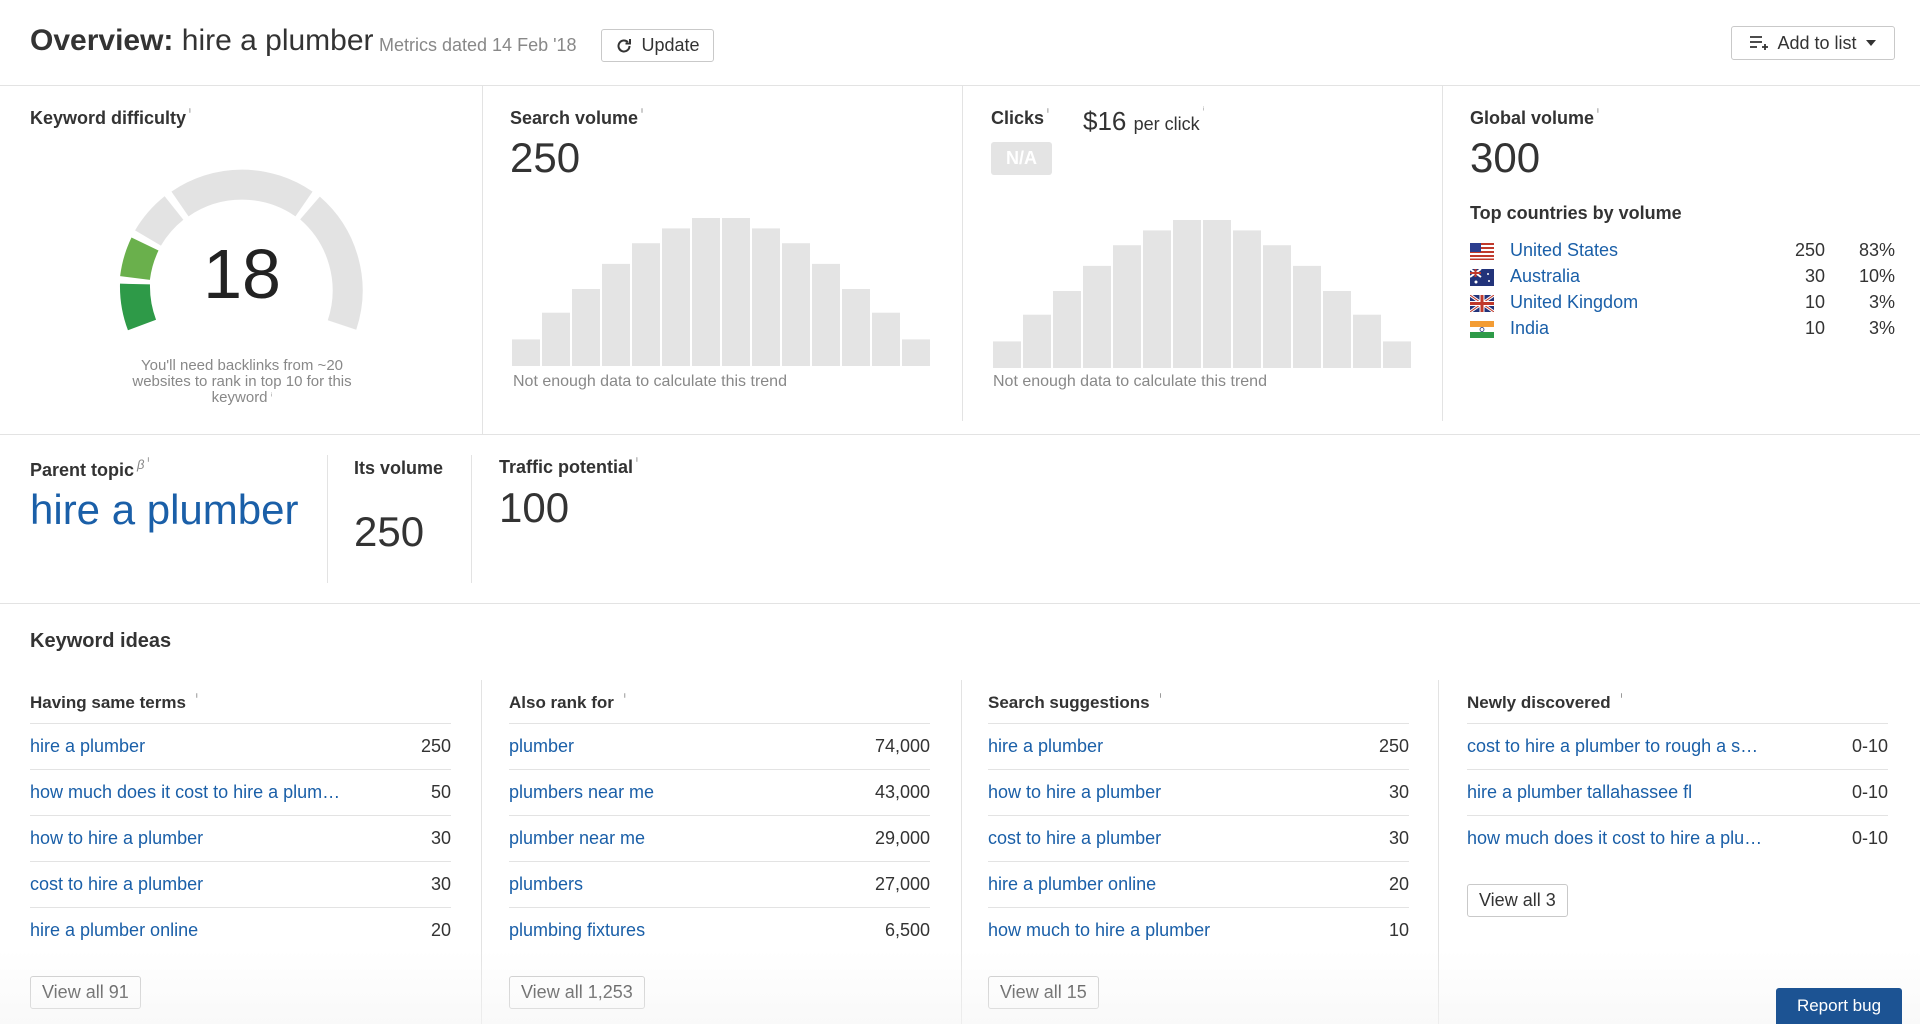  Describe the element at coordinates (902, 746) in the screenshot. I see `keyword-idea-volume: 74,000` at that location.